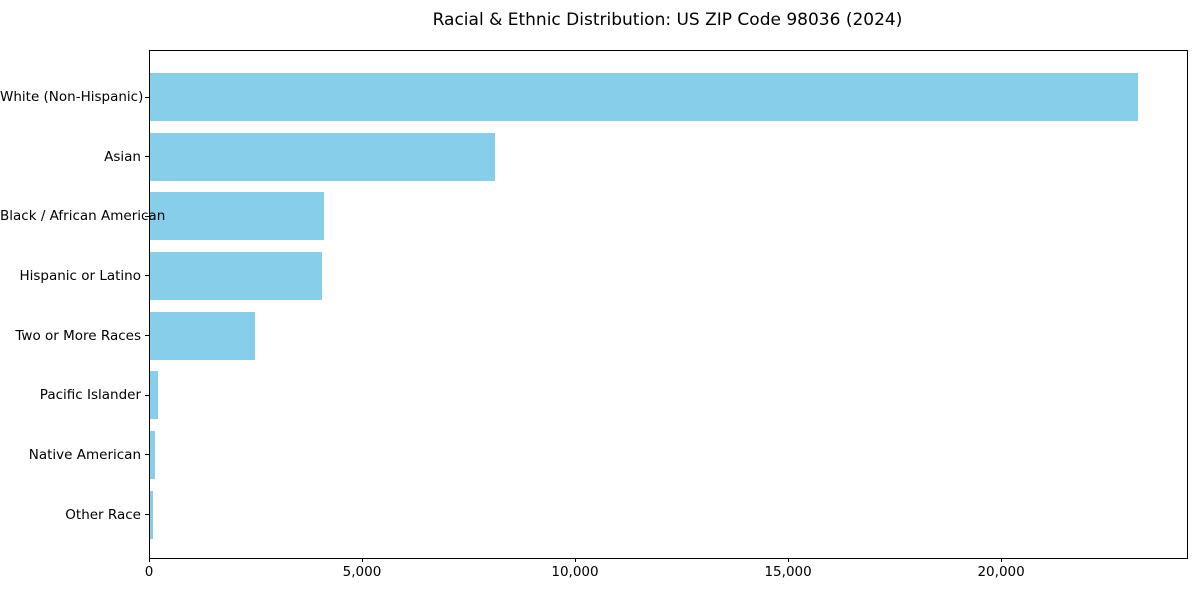 Image resolution: width=1200 pixels, height=600 pixels. Describe the element at coordinates (122, 156) in the screenshot. I see `y-axis-label: Asian` at that location.